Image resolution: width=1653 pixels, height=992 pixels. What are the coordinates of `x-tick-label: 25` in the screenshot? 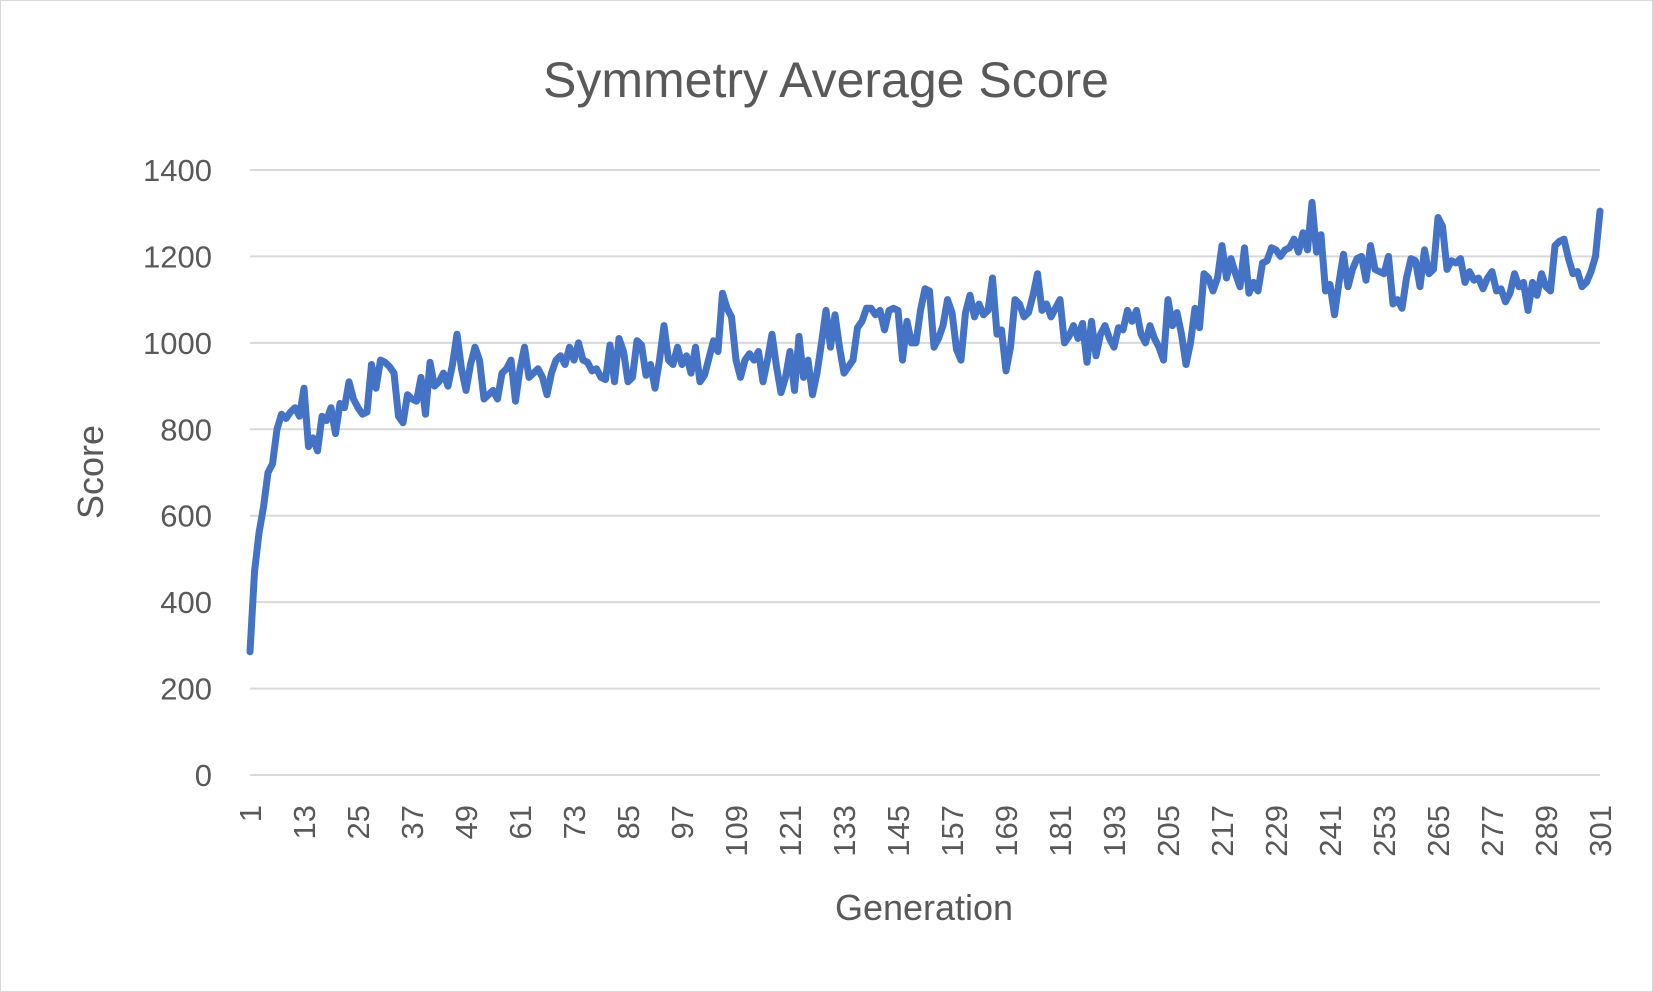 It's located at (358, 822).